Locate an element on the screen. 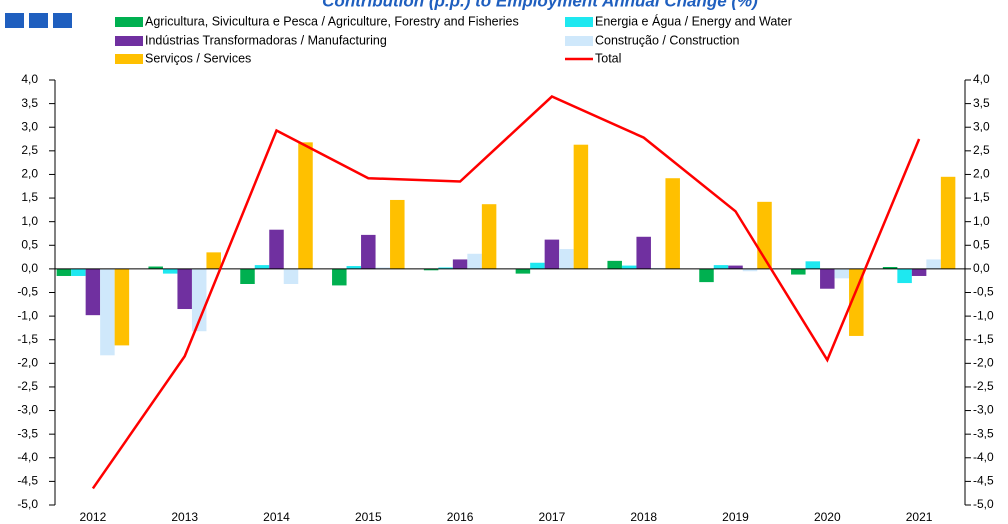 The width and height of the screenshot is (1008, 524). y-tick-label: 4,0 is located at coordinates (29, 79).